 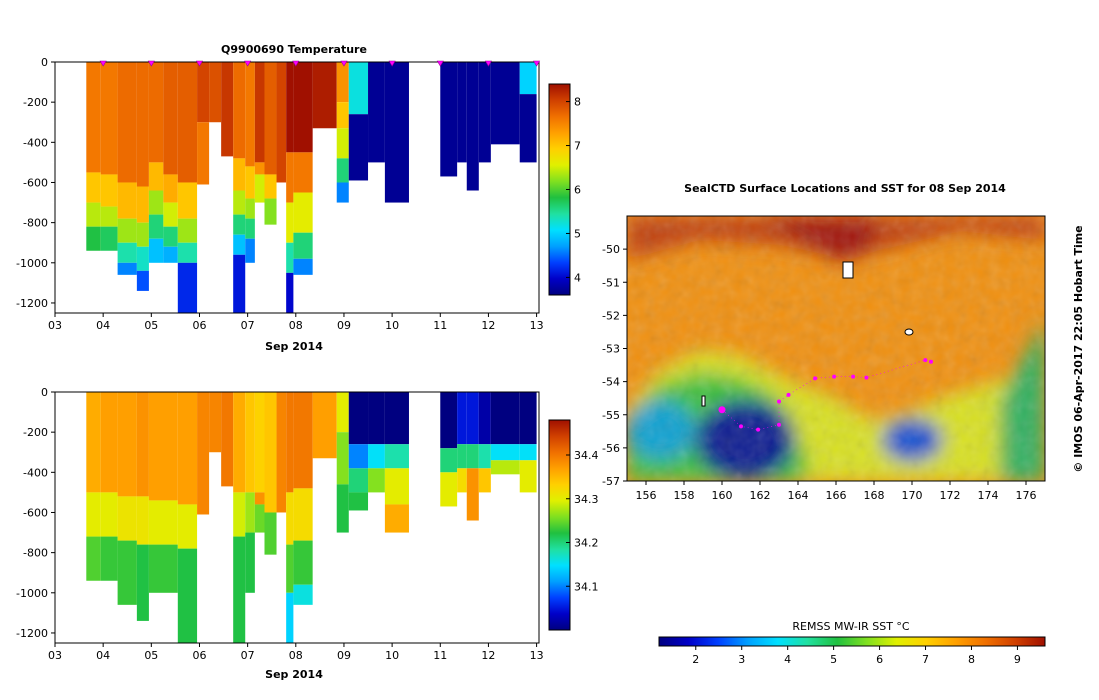 What do you see at coordinates (833, 659) in the screenshot?
I see `sst-colorbar-tick-label: 5` at bounding box center [833, 659].